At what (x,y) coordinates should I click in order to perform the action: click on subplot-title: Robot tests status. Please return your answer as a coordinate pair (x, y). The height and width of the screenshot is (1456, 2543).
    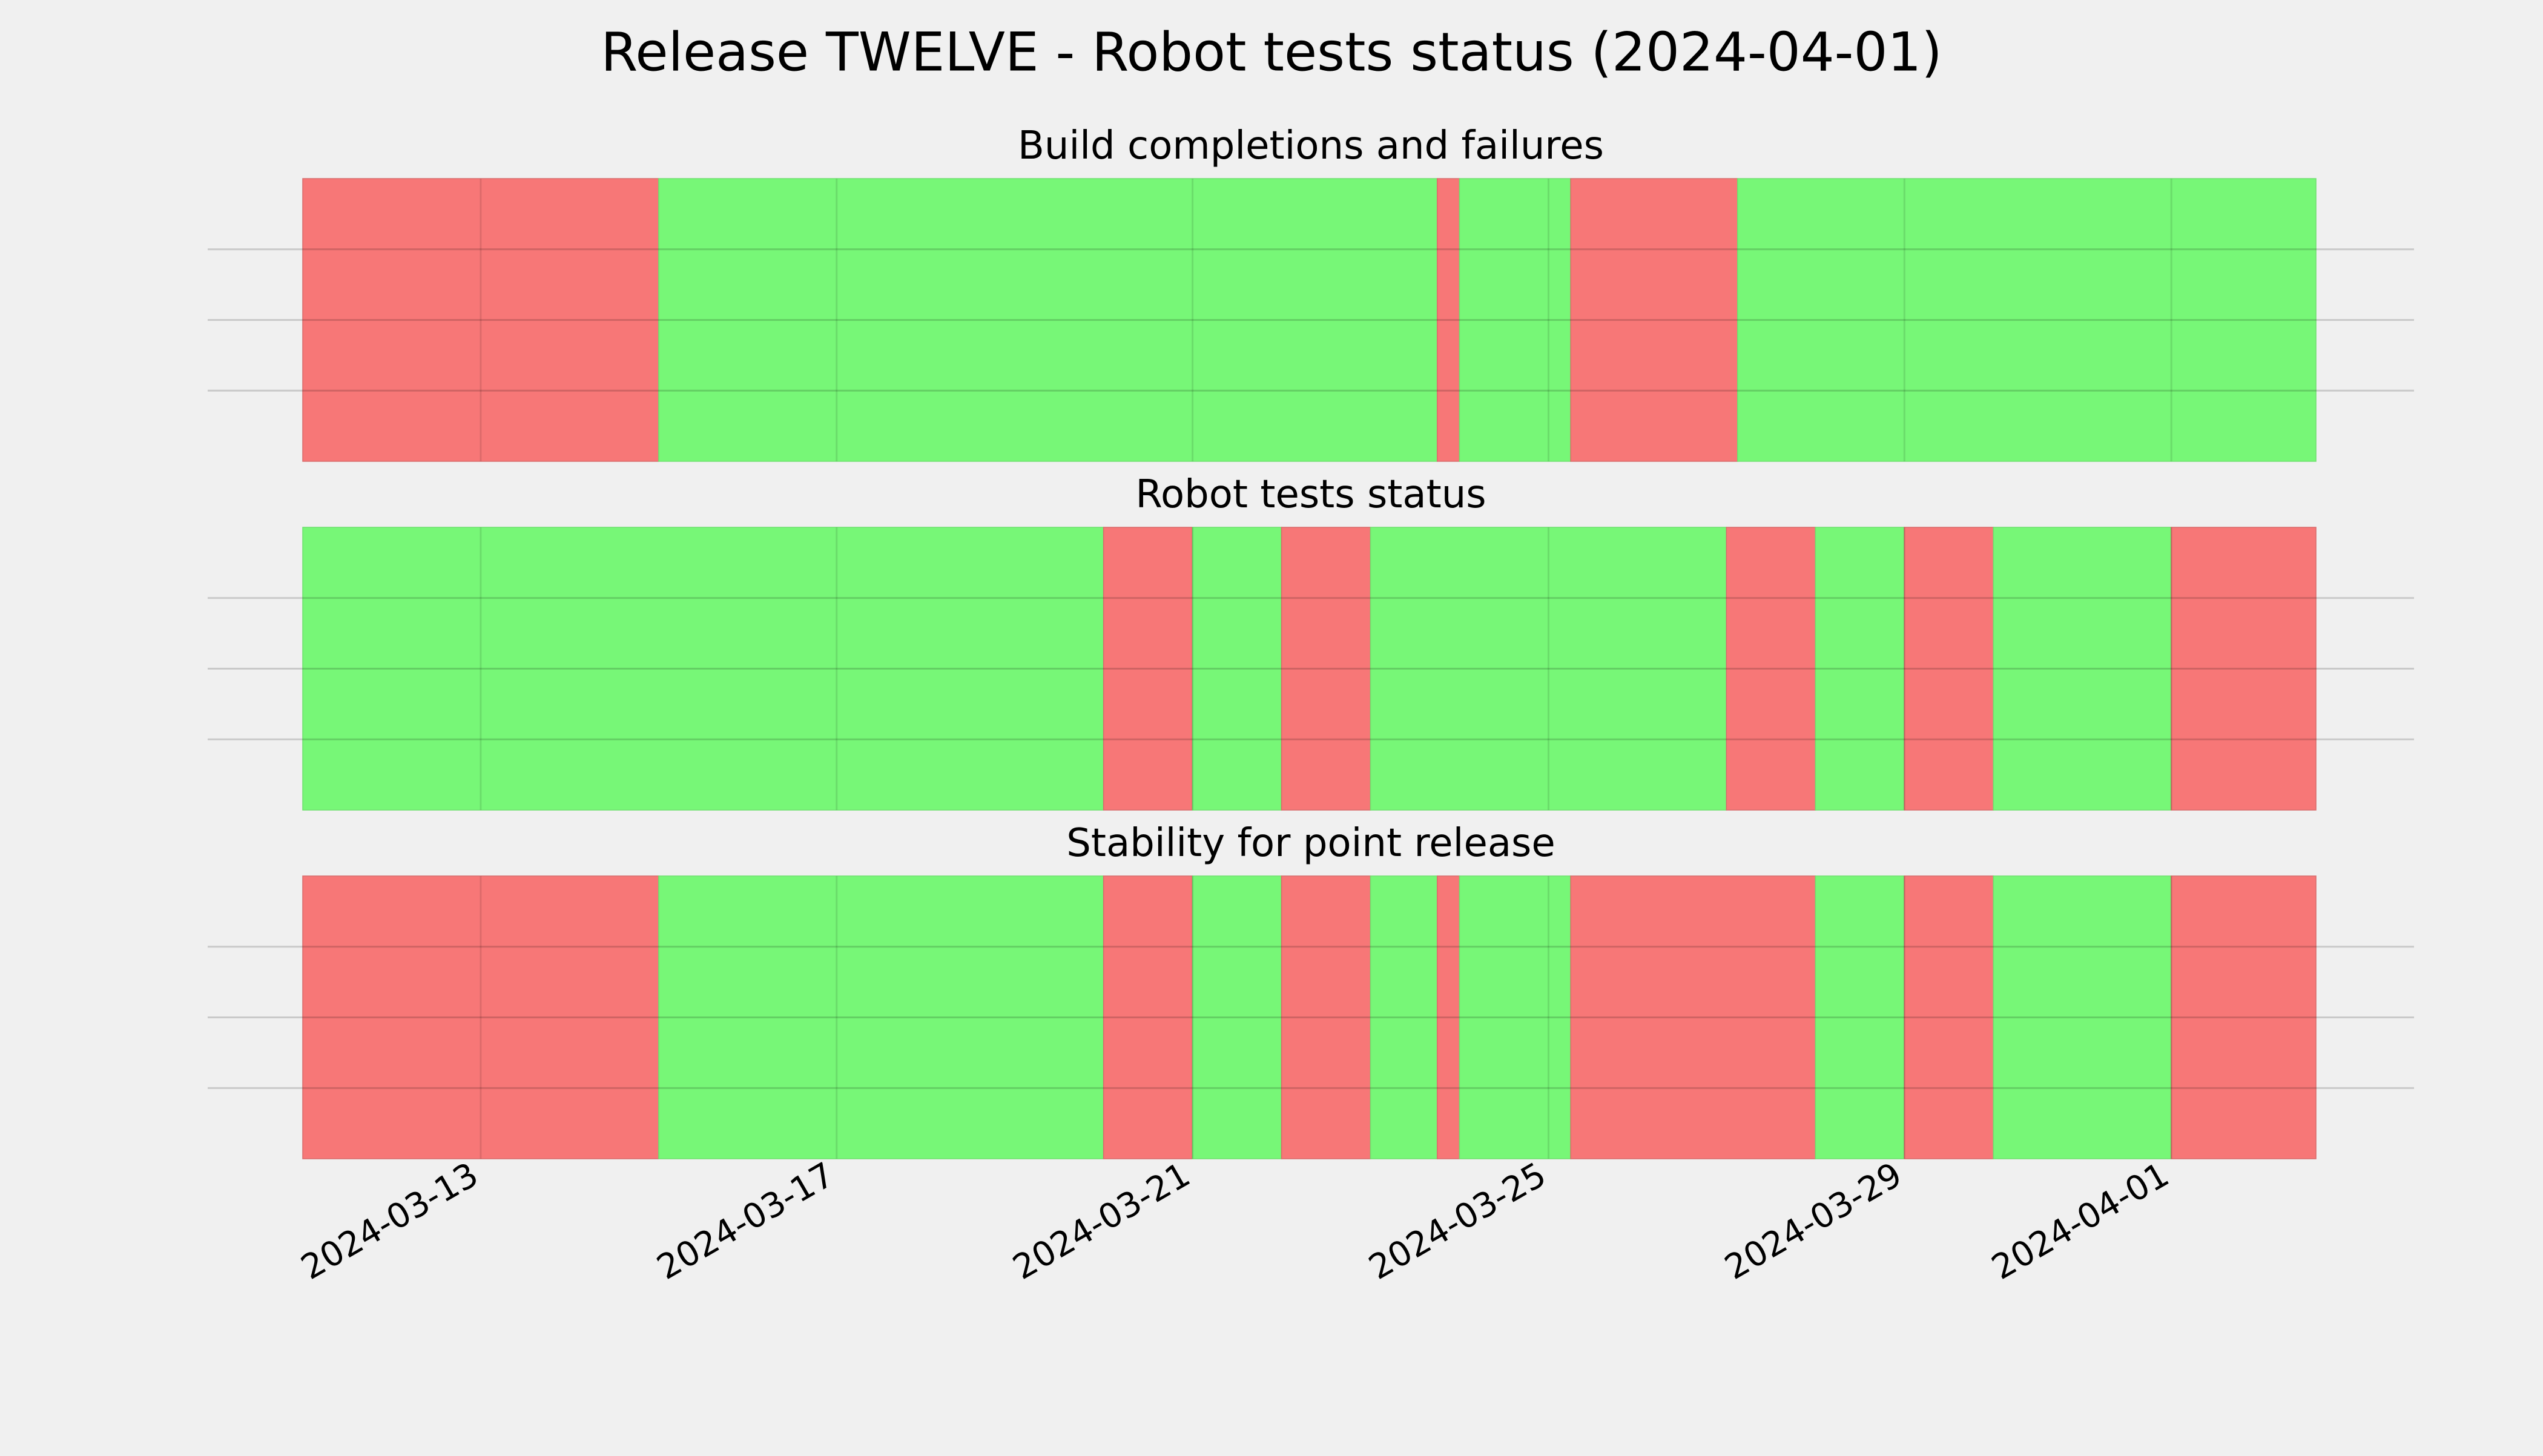
    Looking at the image, I should click on (1311, 494).